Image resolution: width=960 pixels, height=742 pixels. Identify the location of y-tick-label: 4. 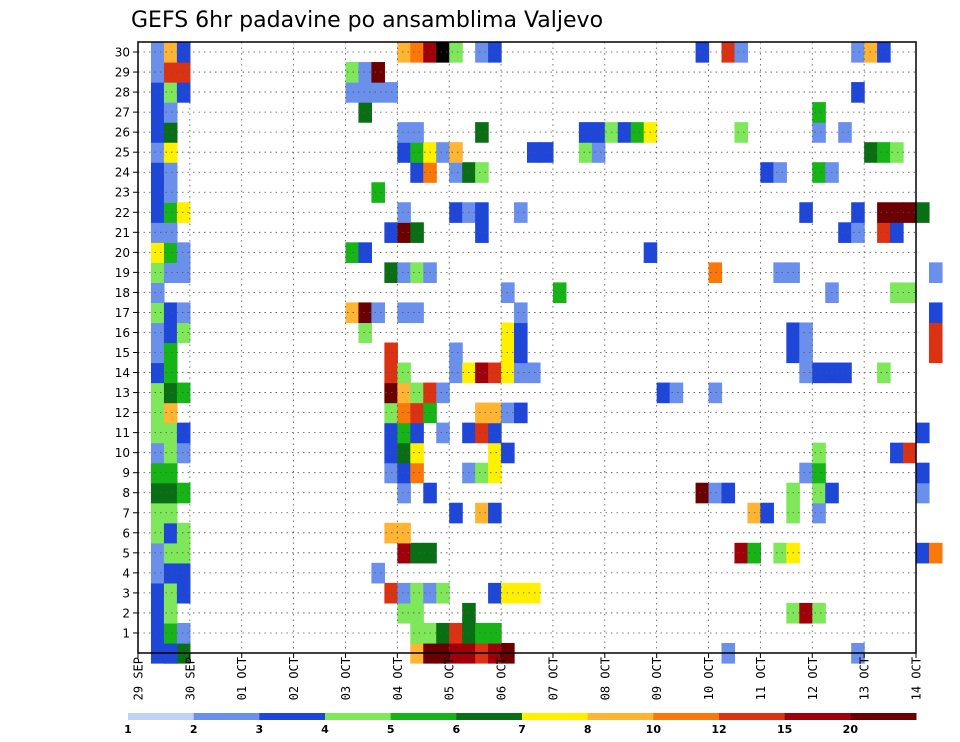
(126, 573).